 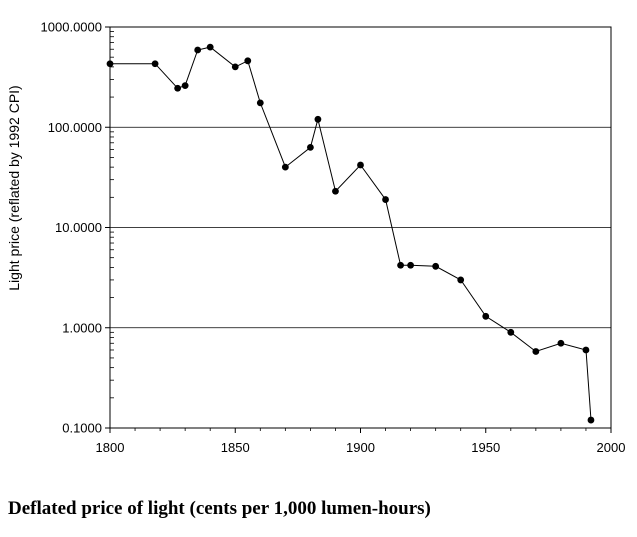 I want to click on y-axis-label: Light price (reflated by 1992 CPI), so click(x=14, y=187).